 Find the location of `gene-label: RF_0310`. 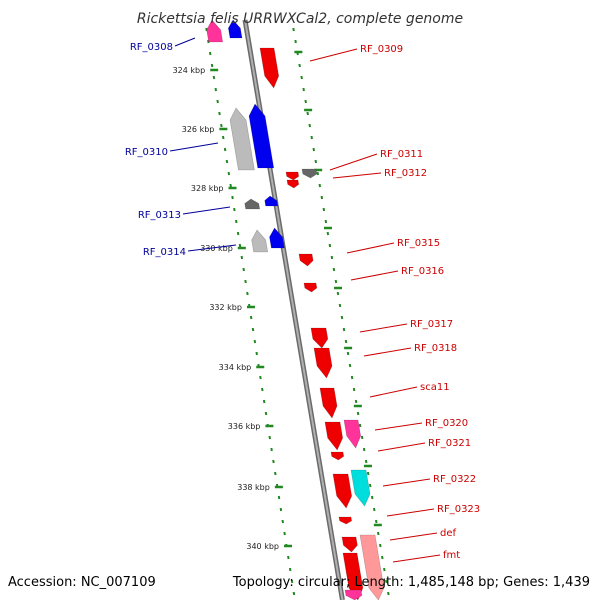

gene-label: RF_0310 is located at coordinates (146, 152).